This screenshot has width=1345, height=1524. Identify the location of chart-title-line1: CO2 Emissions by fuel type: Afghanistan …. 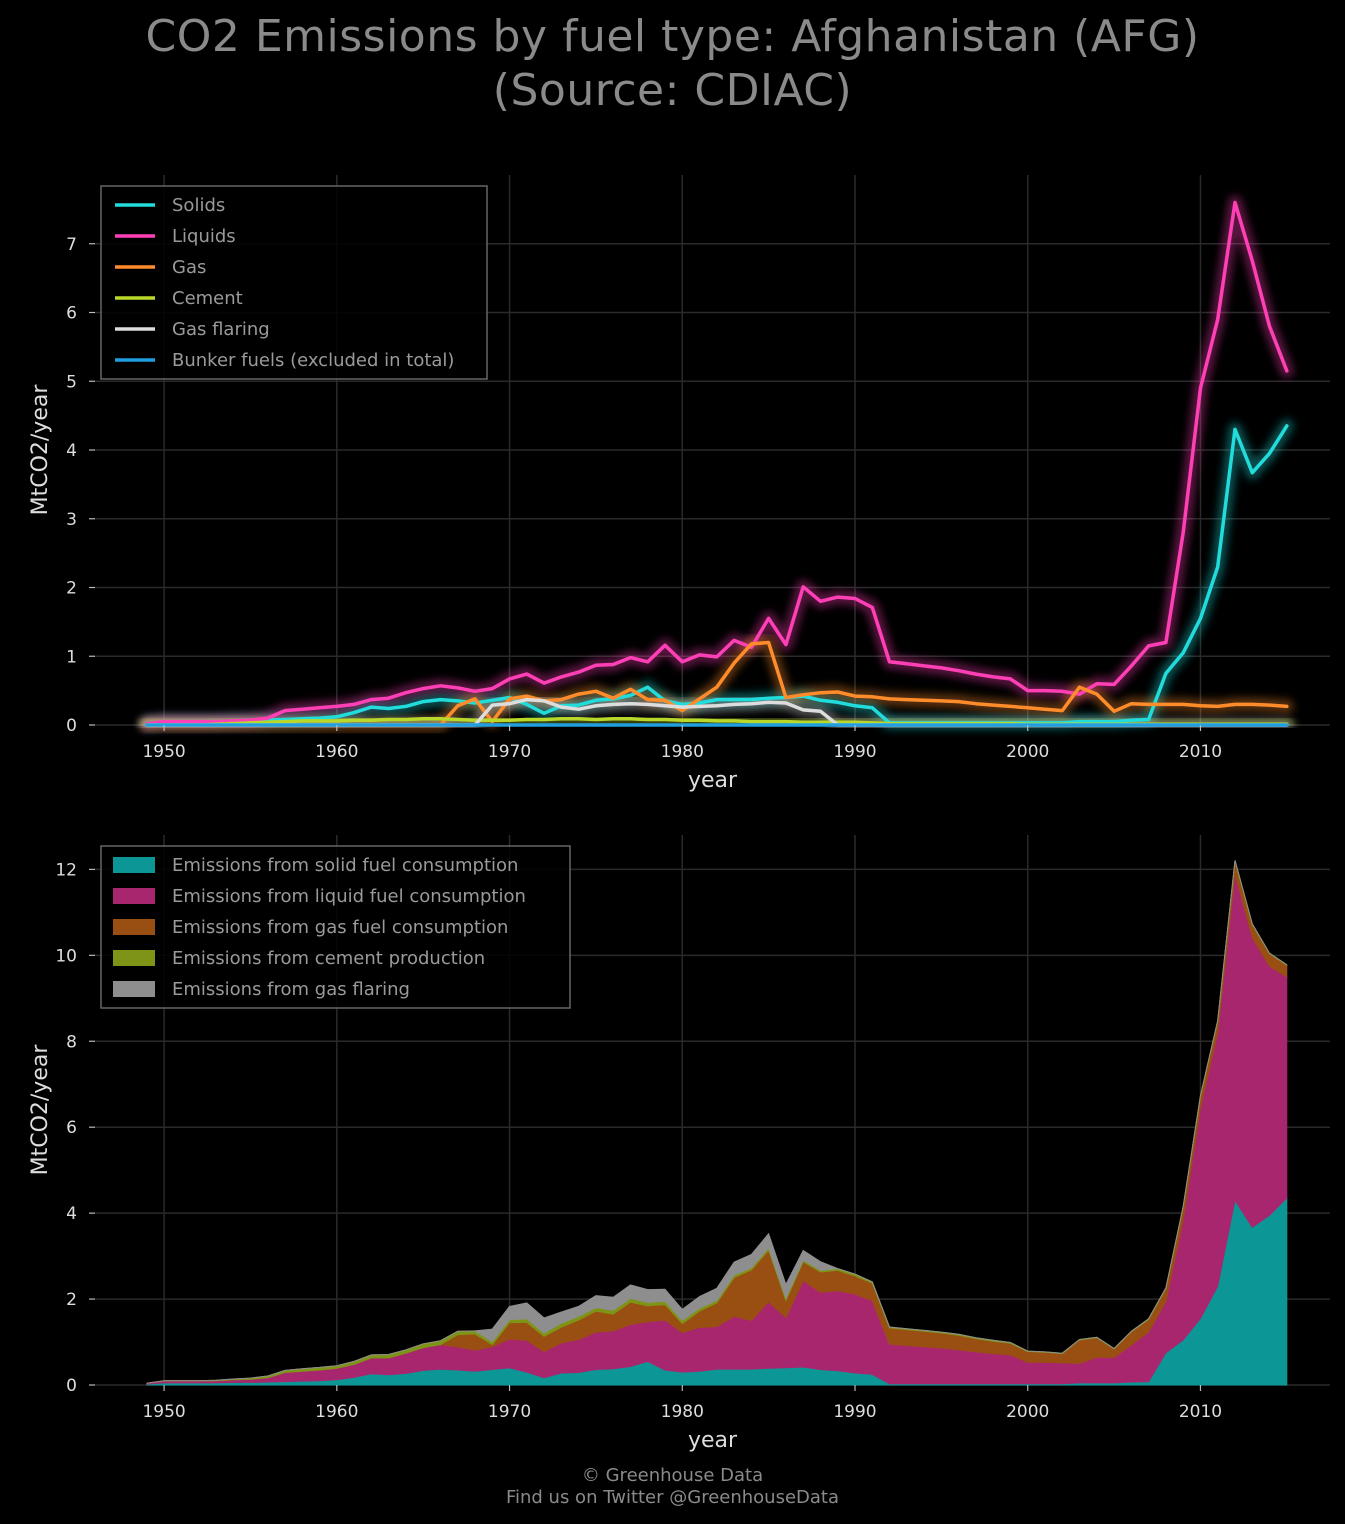
(672, 36).